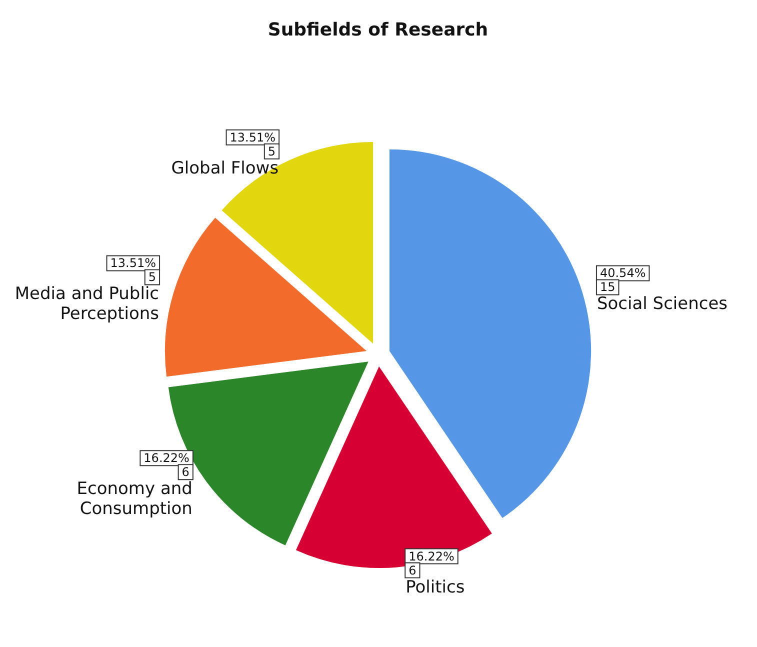 The width and height of the screenshot is (757, 647). What do you see at coordinates (623, 280) in the screenshot?
I see `data-label: 40.54% 15` at bounding box center [623, 280].